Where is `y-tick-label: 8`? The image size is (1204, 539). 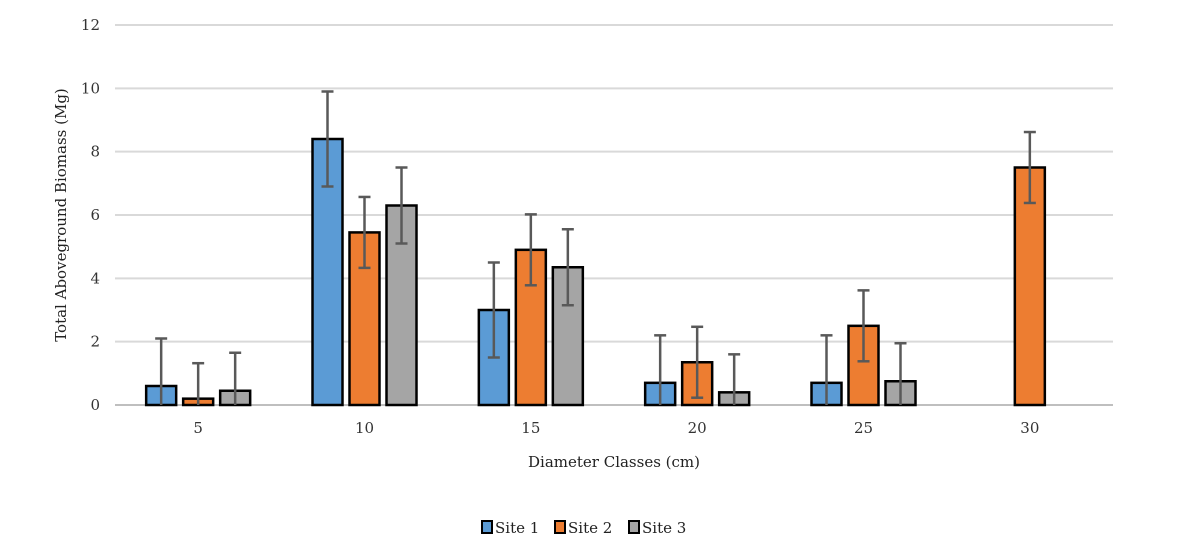
y-tick-label: 8 is located at coordinates (95, 152).